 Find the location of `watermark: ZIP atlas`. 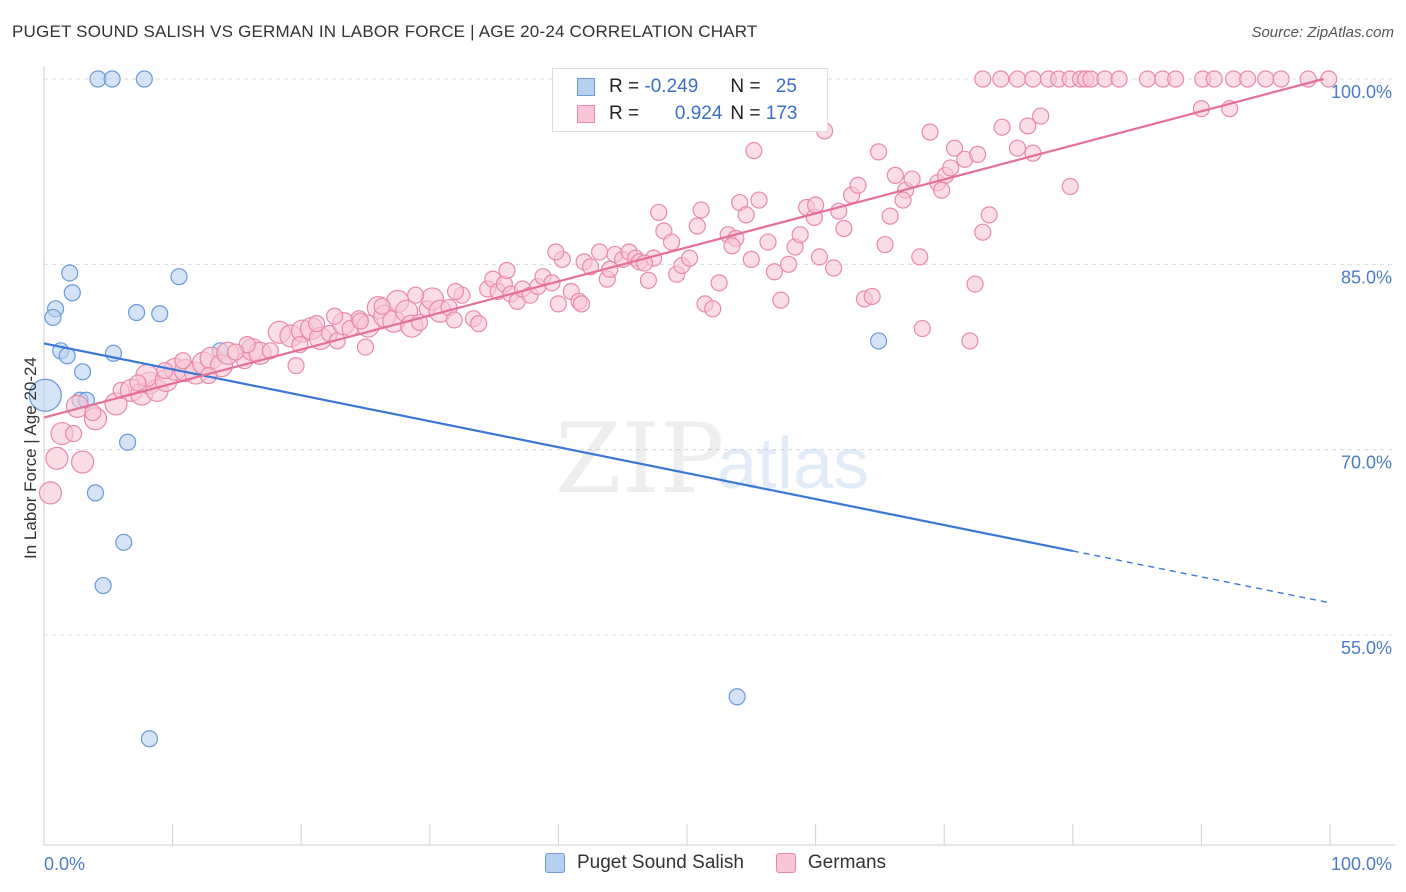

watermark: ZIP atlas is located at coordinates (712, 459).